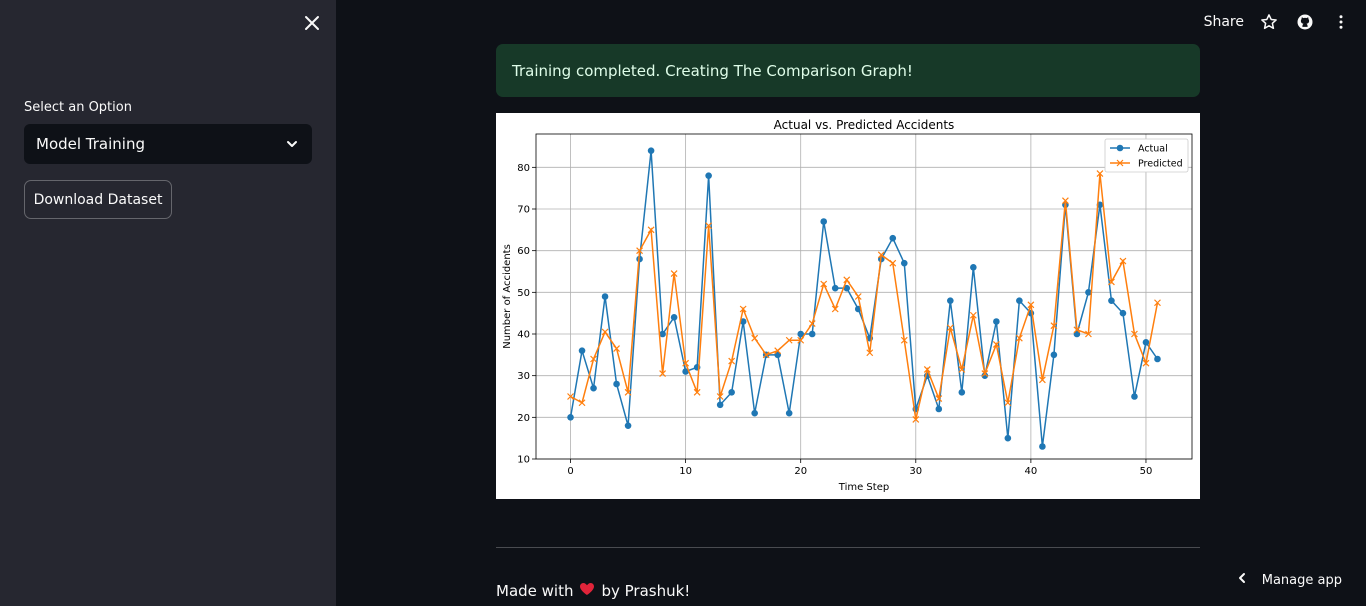 Image resolution: width=1366 pixels, height=606 pixels. What do you see at coordinates (1223, 22) in the screenshot?
I see `share-button: Share` at bounding box center [1223, 22].